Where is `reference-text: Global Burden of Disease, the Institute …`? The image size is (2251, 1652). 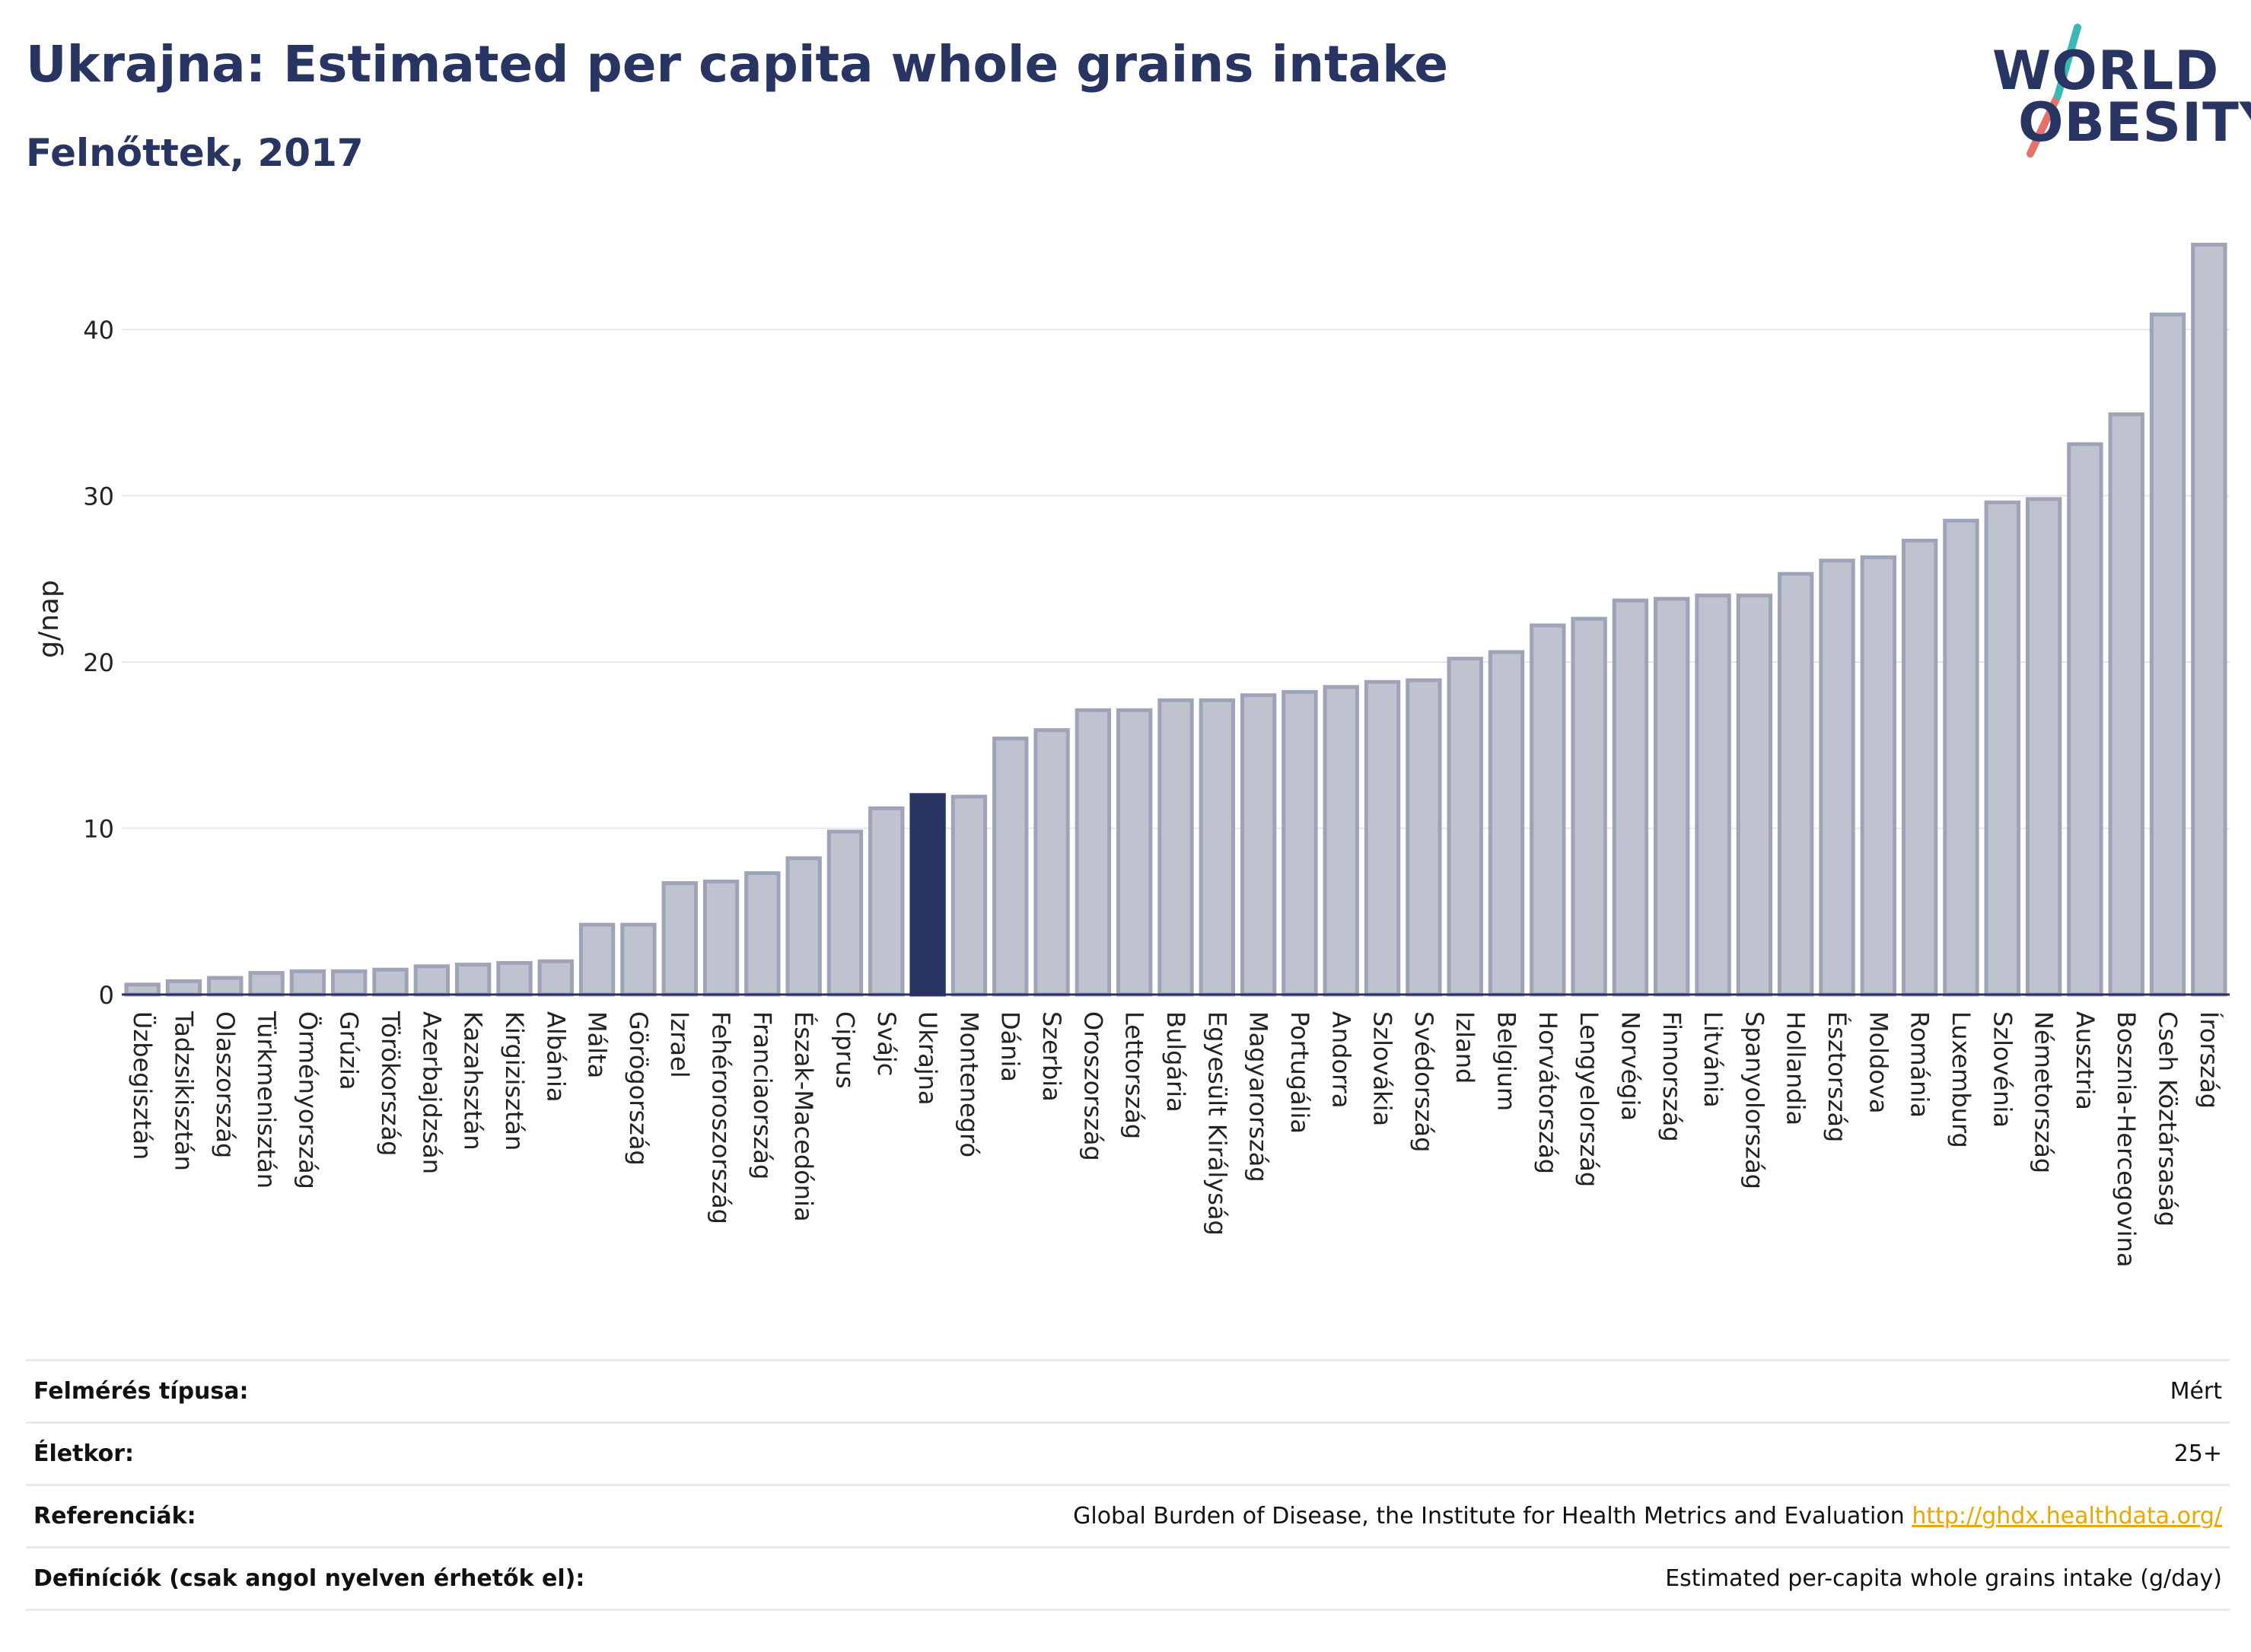
reference-text: Global Burden of Disease, the Institute … is located at coordinates (1489, 1516).